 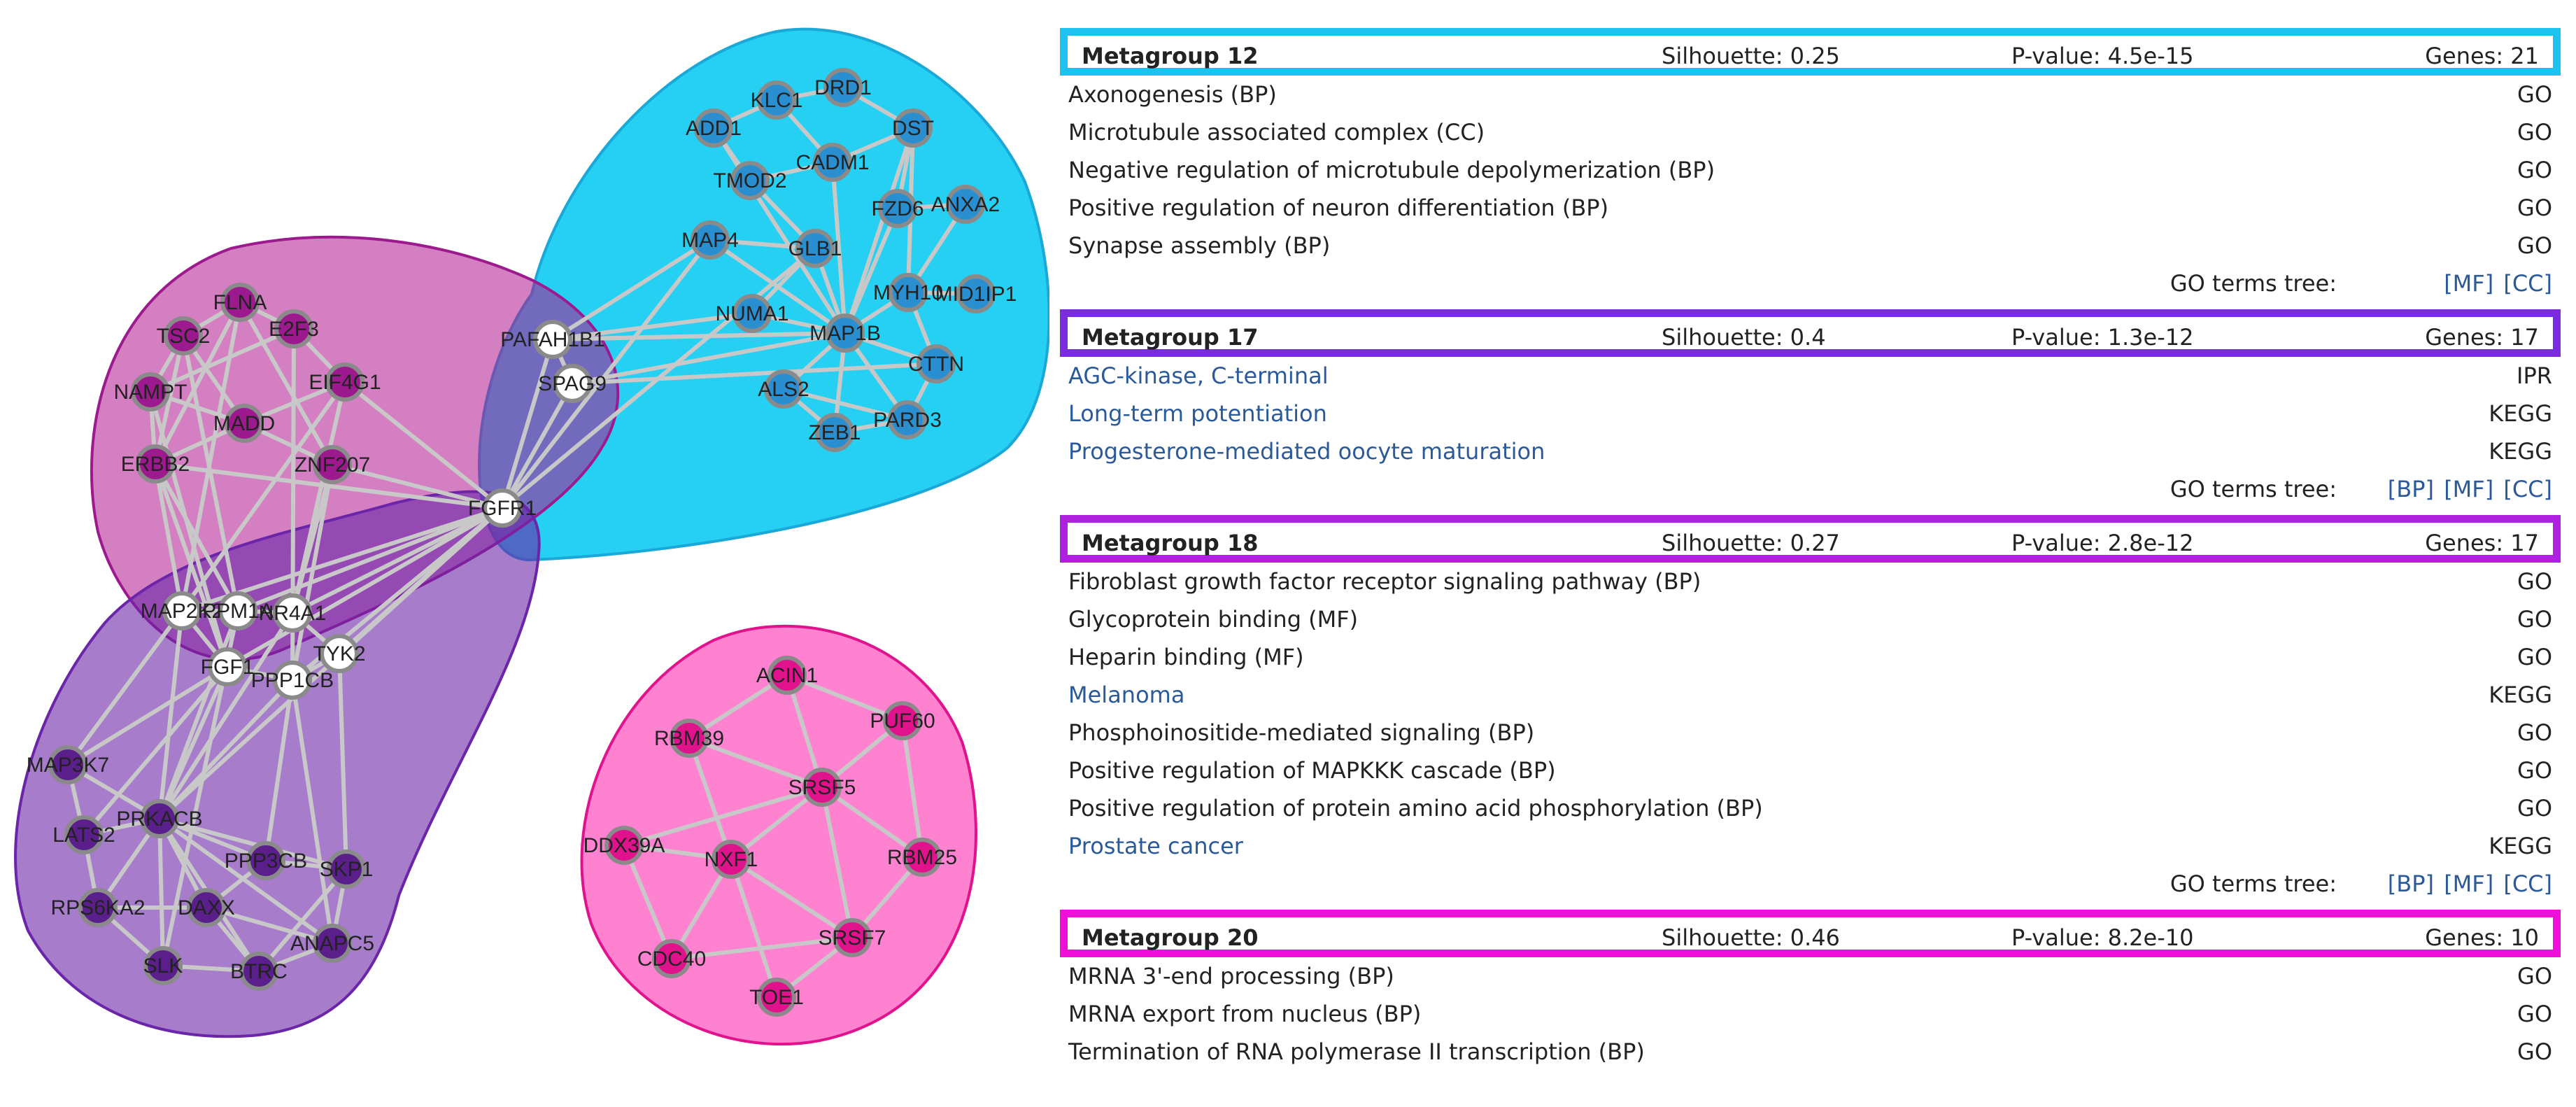 What do you see at coordinates (908, 292) in the screenshot?
I see `node-myh10: MYH10` at bounding box center [908, 292].